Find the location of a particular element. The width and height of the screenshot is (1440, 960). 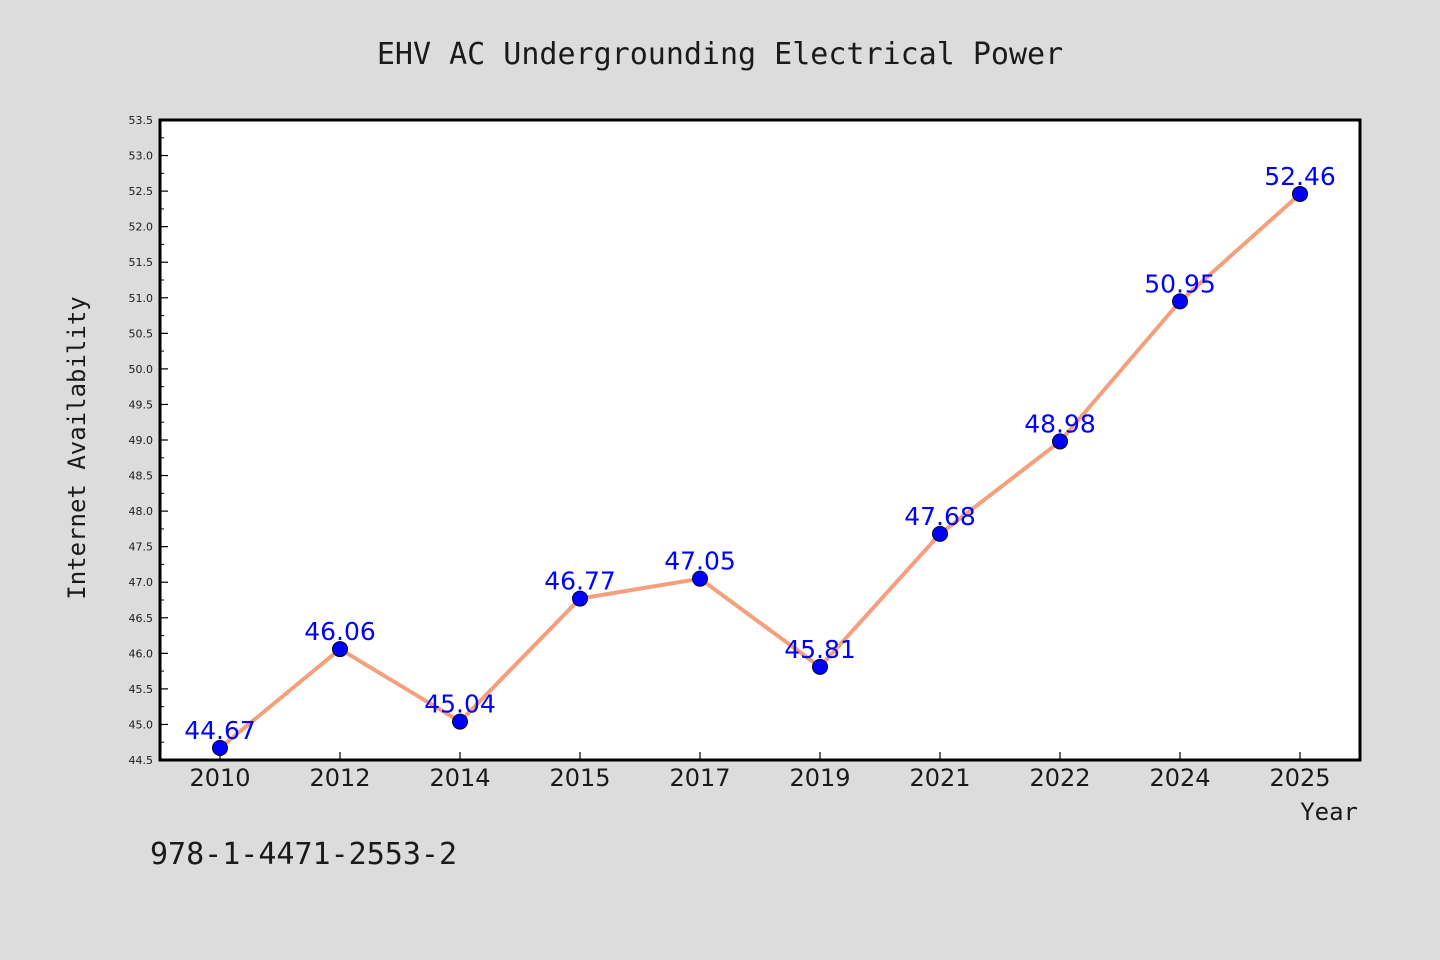

y-tick-label: 47.5 is located at coordinates (141, 547).